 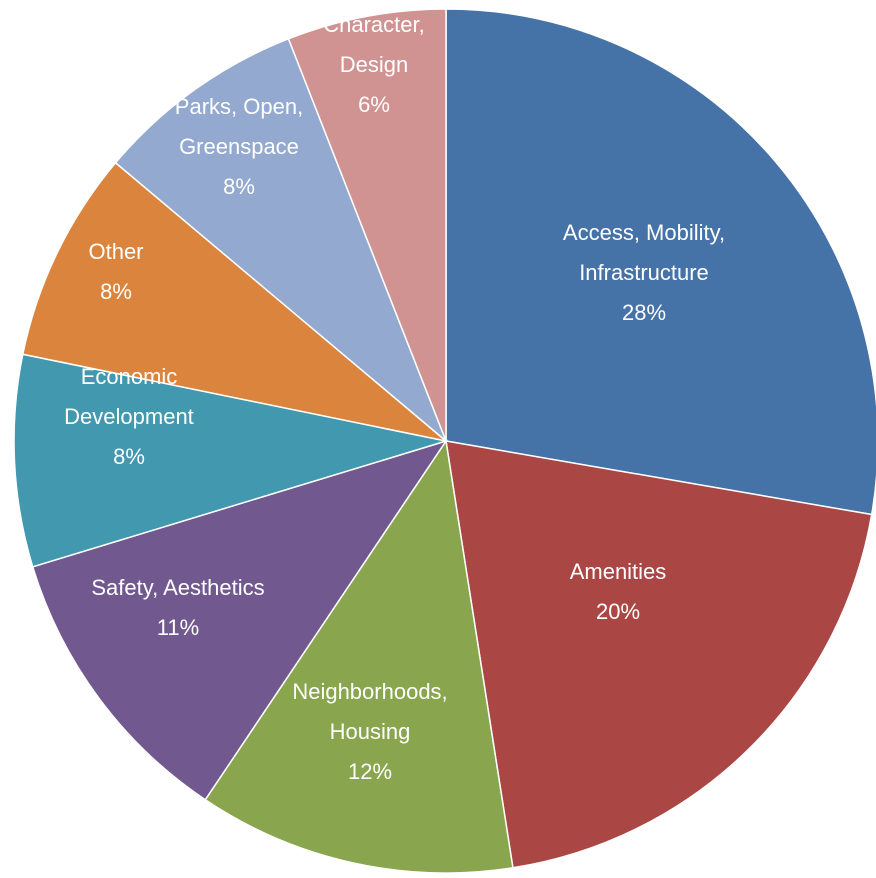 I want to click on slice-label-access-mobility-infrastructure: Access, Mobility, Infrastructure 28%, so click(x=644, y=272).